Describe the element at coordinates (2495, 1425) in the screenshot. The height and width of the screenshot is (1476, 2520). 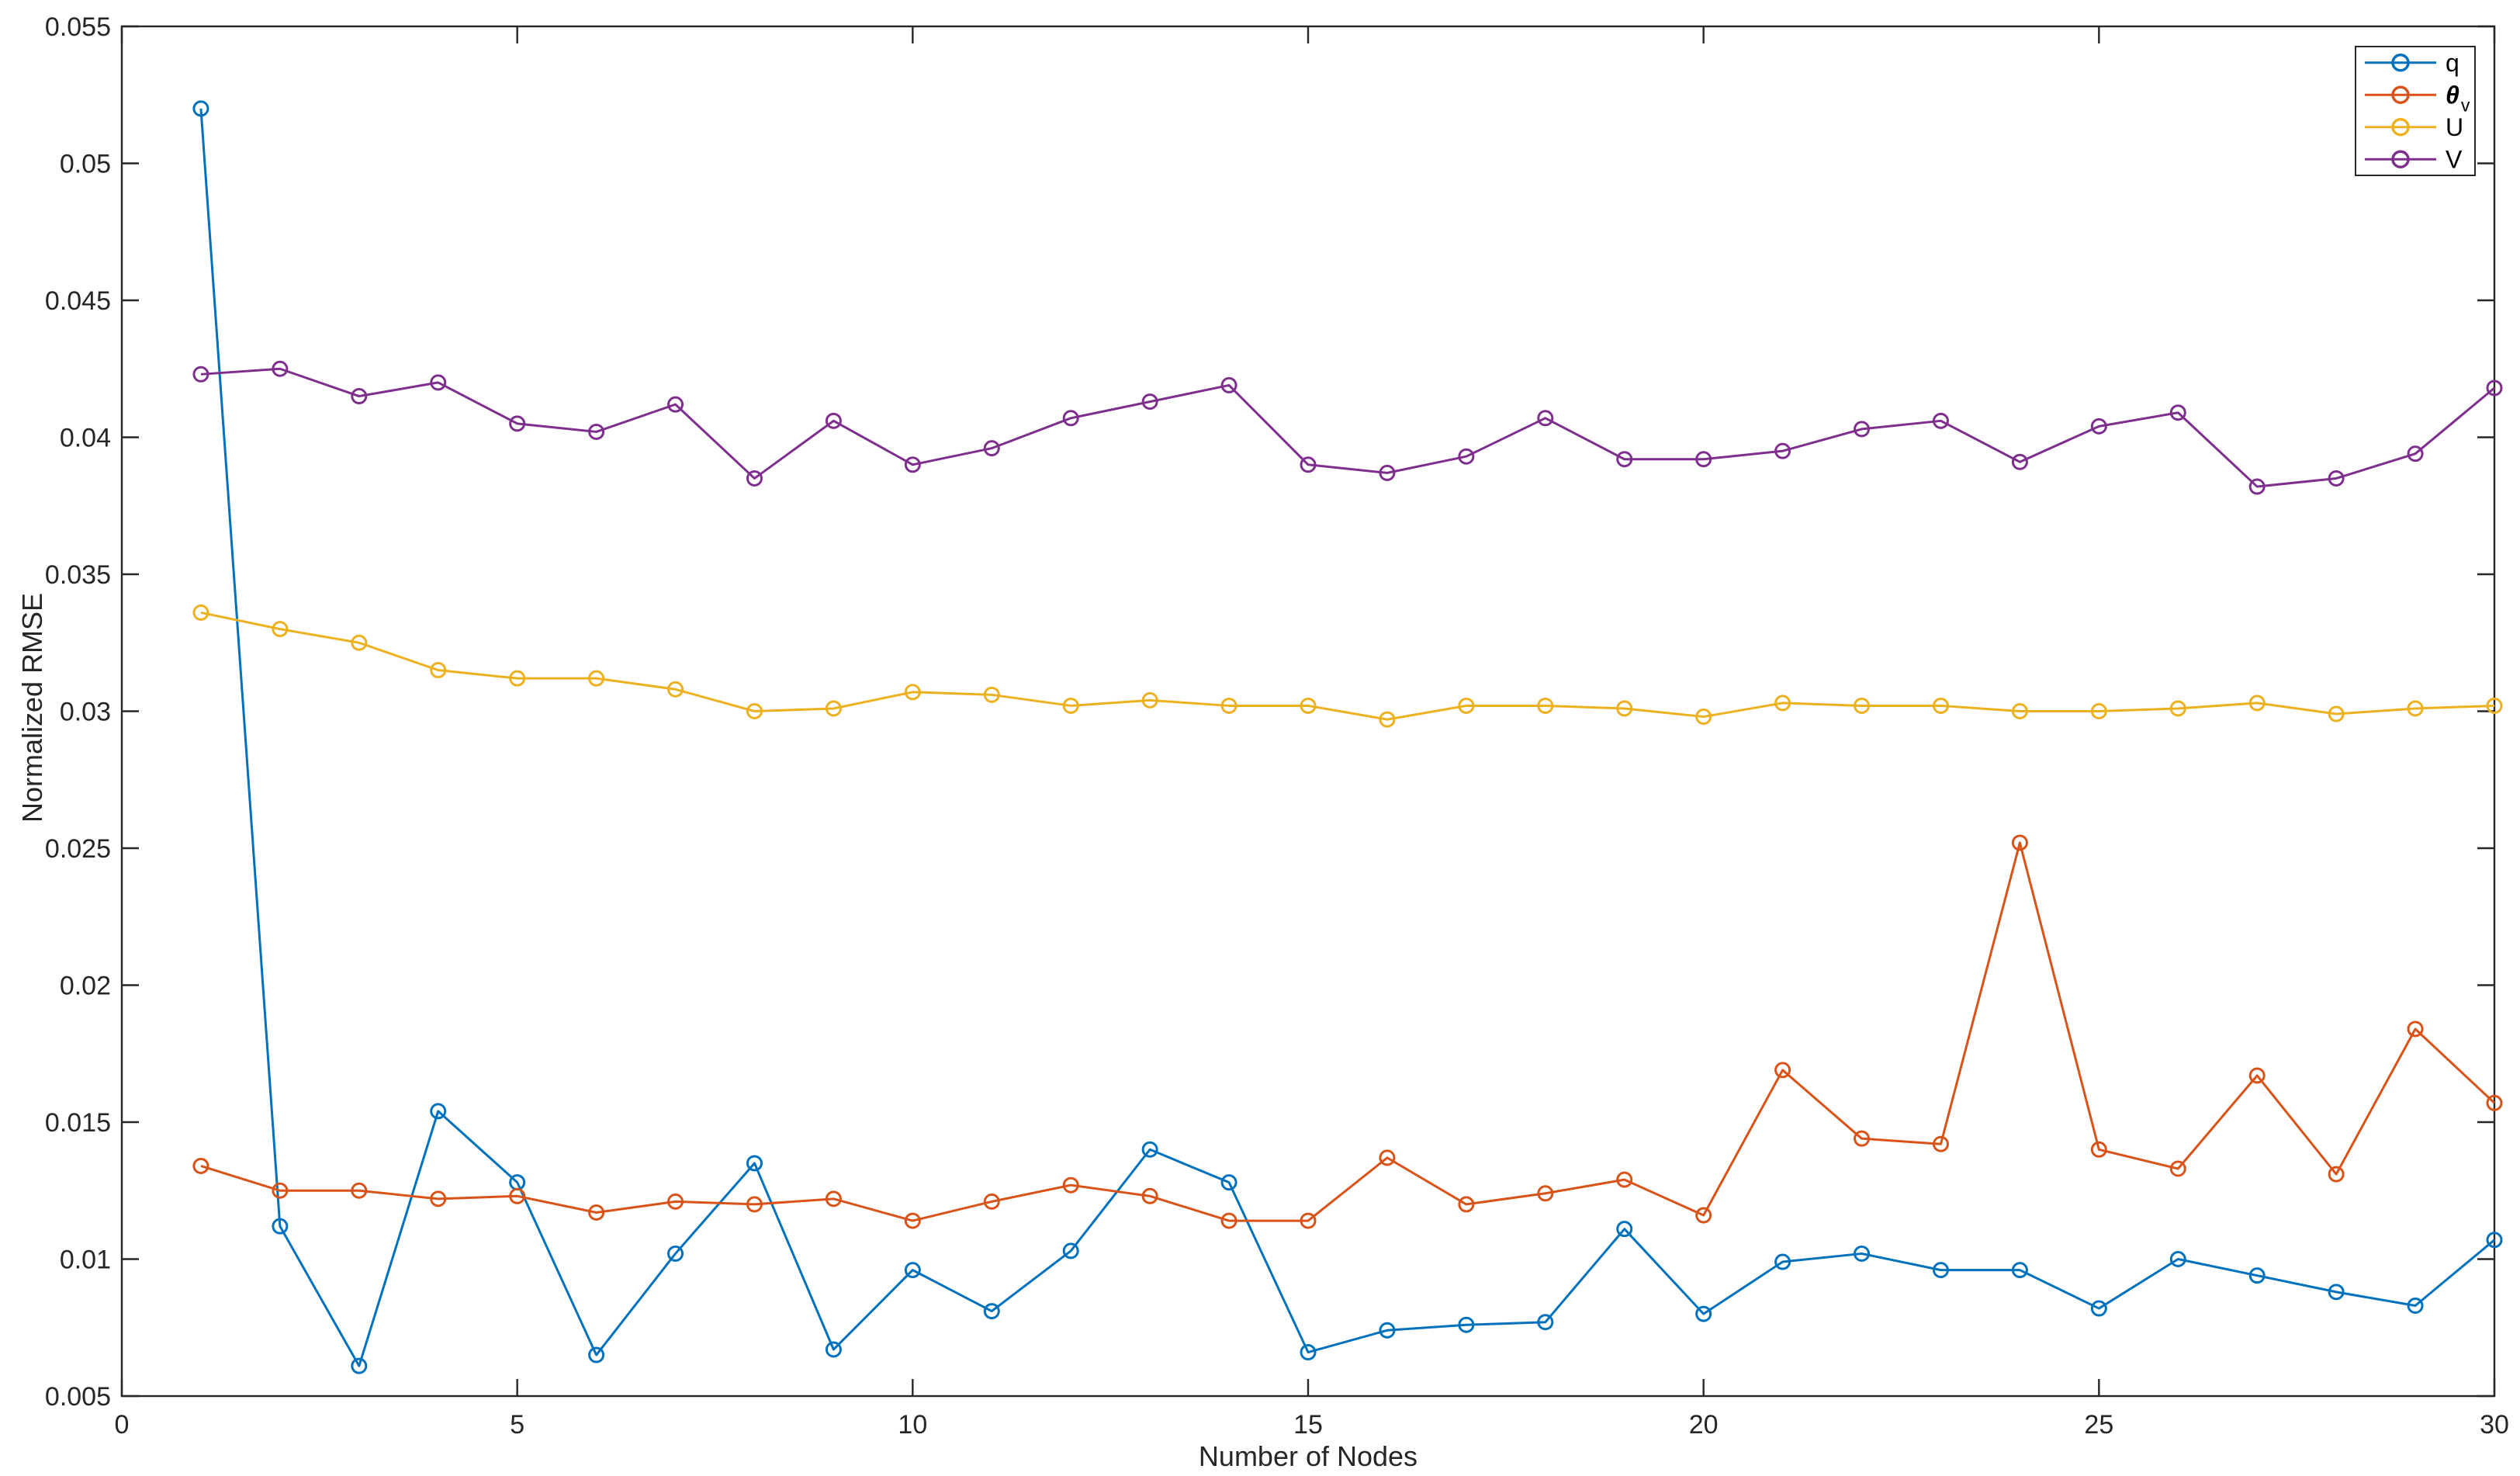
I see `x-tick-label: 30` at that location.